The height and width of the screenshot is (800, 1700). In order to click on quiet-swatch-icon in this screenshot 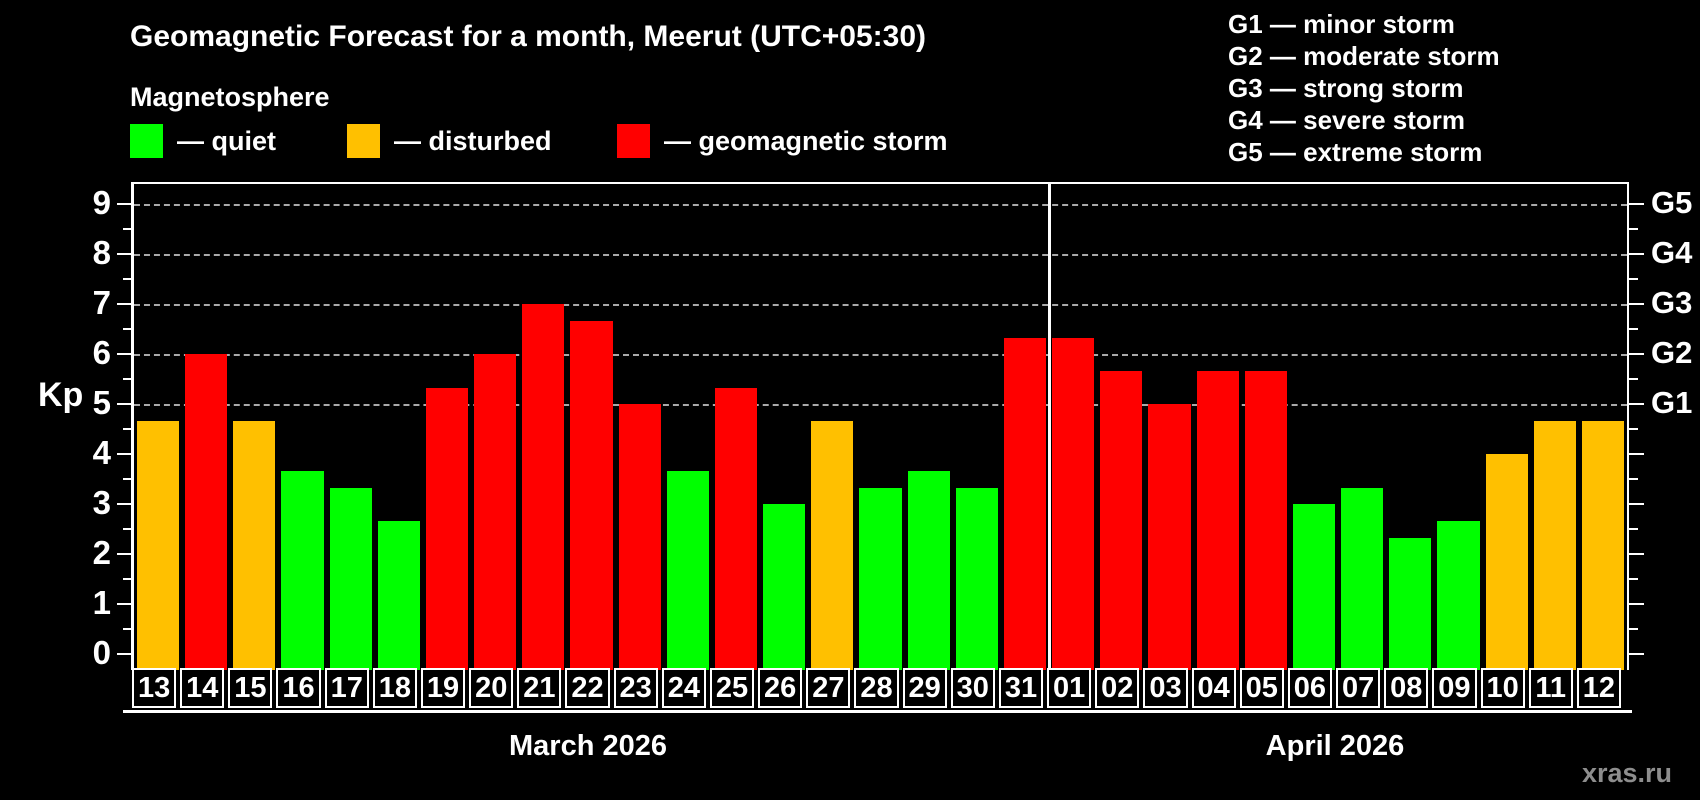, I will do `click(146, 141)`.